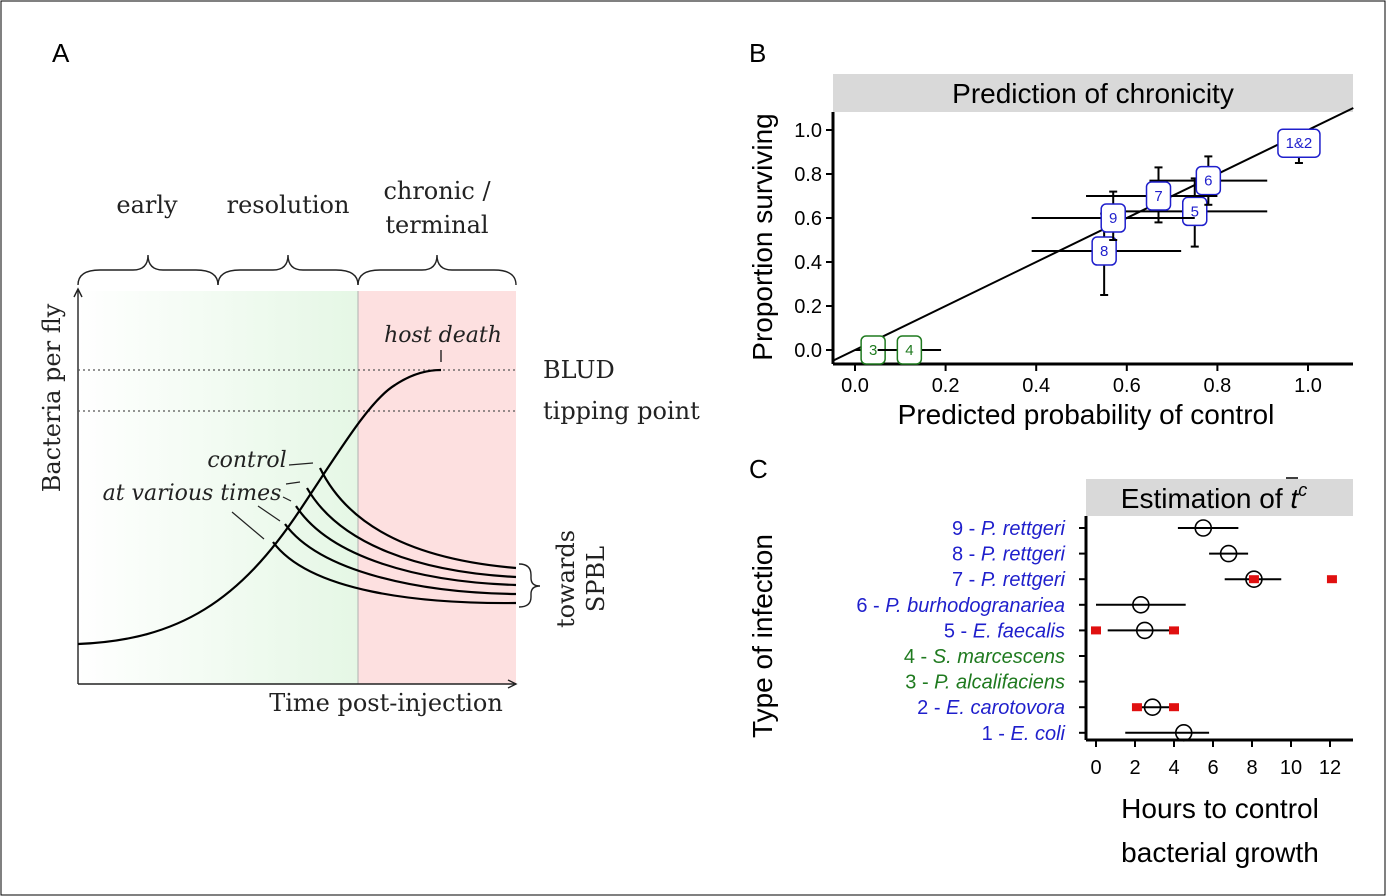  I want to click on a-x-arrow, so click(512, 684).